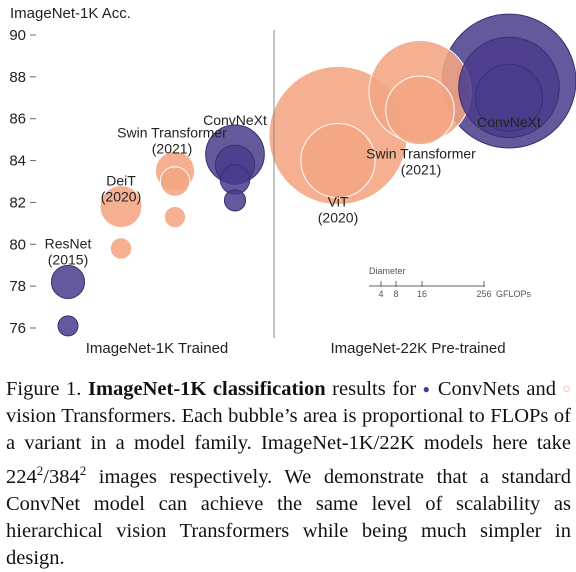 The height and width of the screenshot is (572, 576). What do you see at coordinates (338, 210) in the screenshot?
I see `model-label: ViT (2020)` at bounding box center [338, 210].